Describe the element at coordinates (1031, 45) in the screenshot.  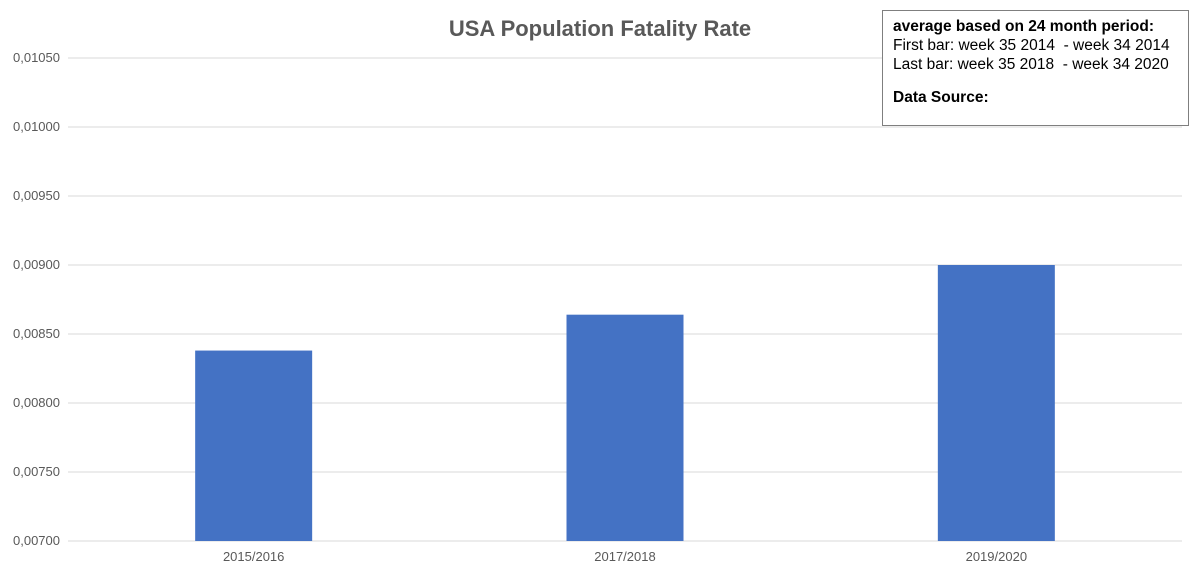
I see `annotation-first-bar: First bar: week 35 2014 - week 34 2014` at that location.